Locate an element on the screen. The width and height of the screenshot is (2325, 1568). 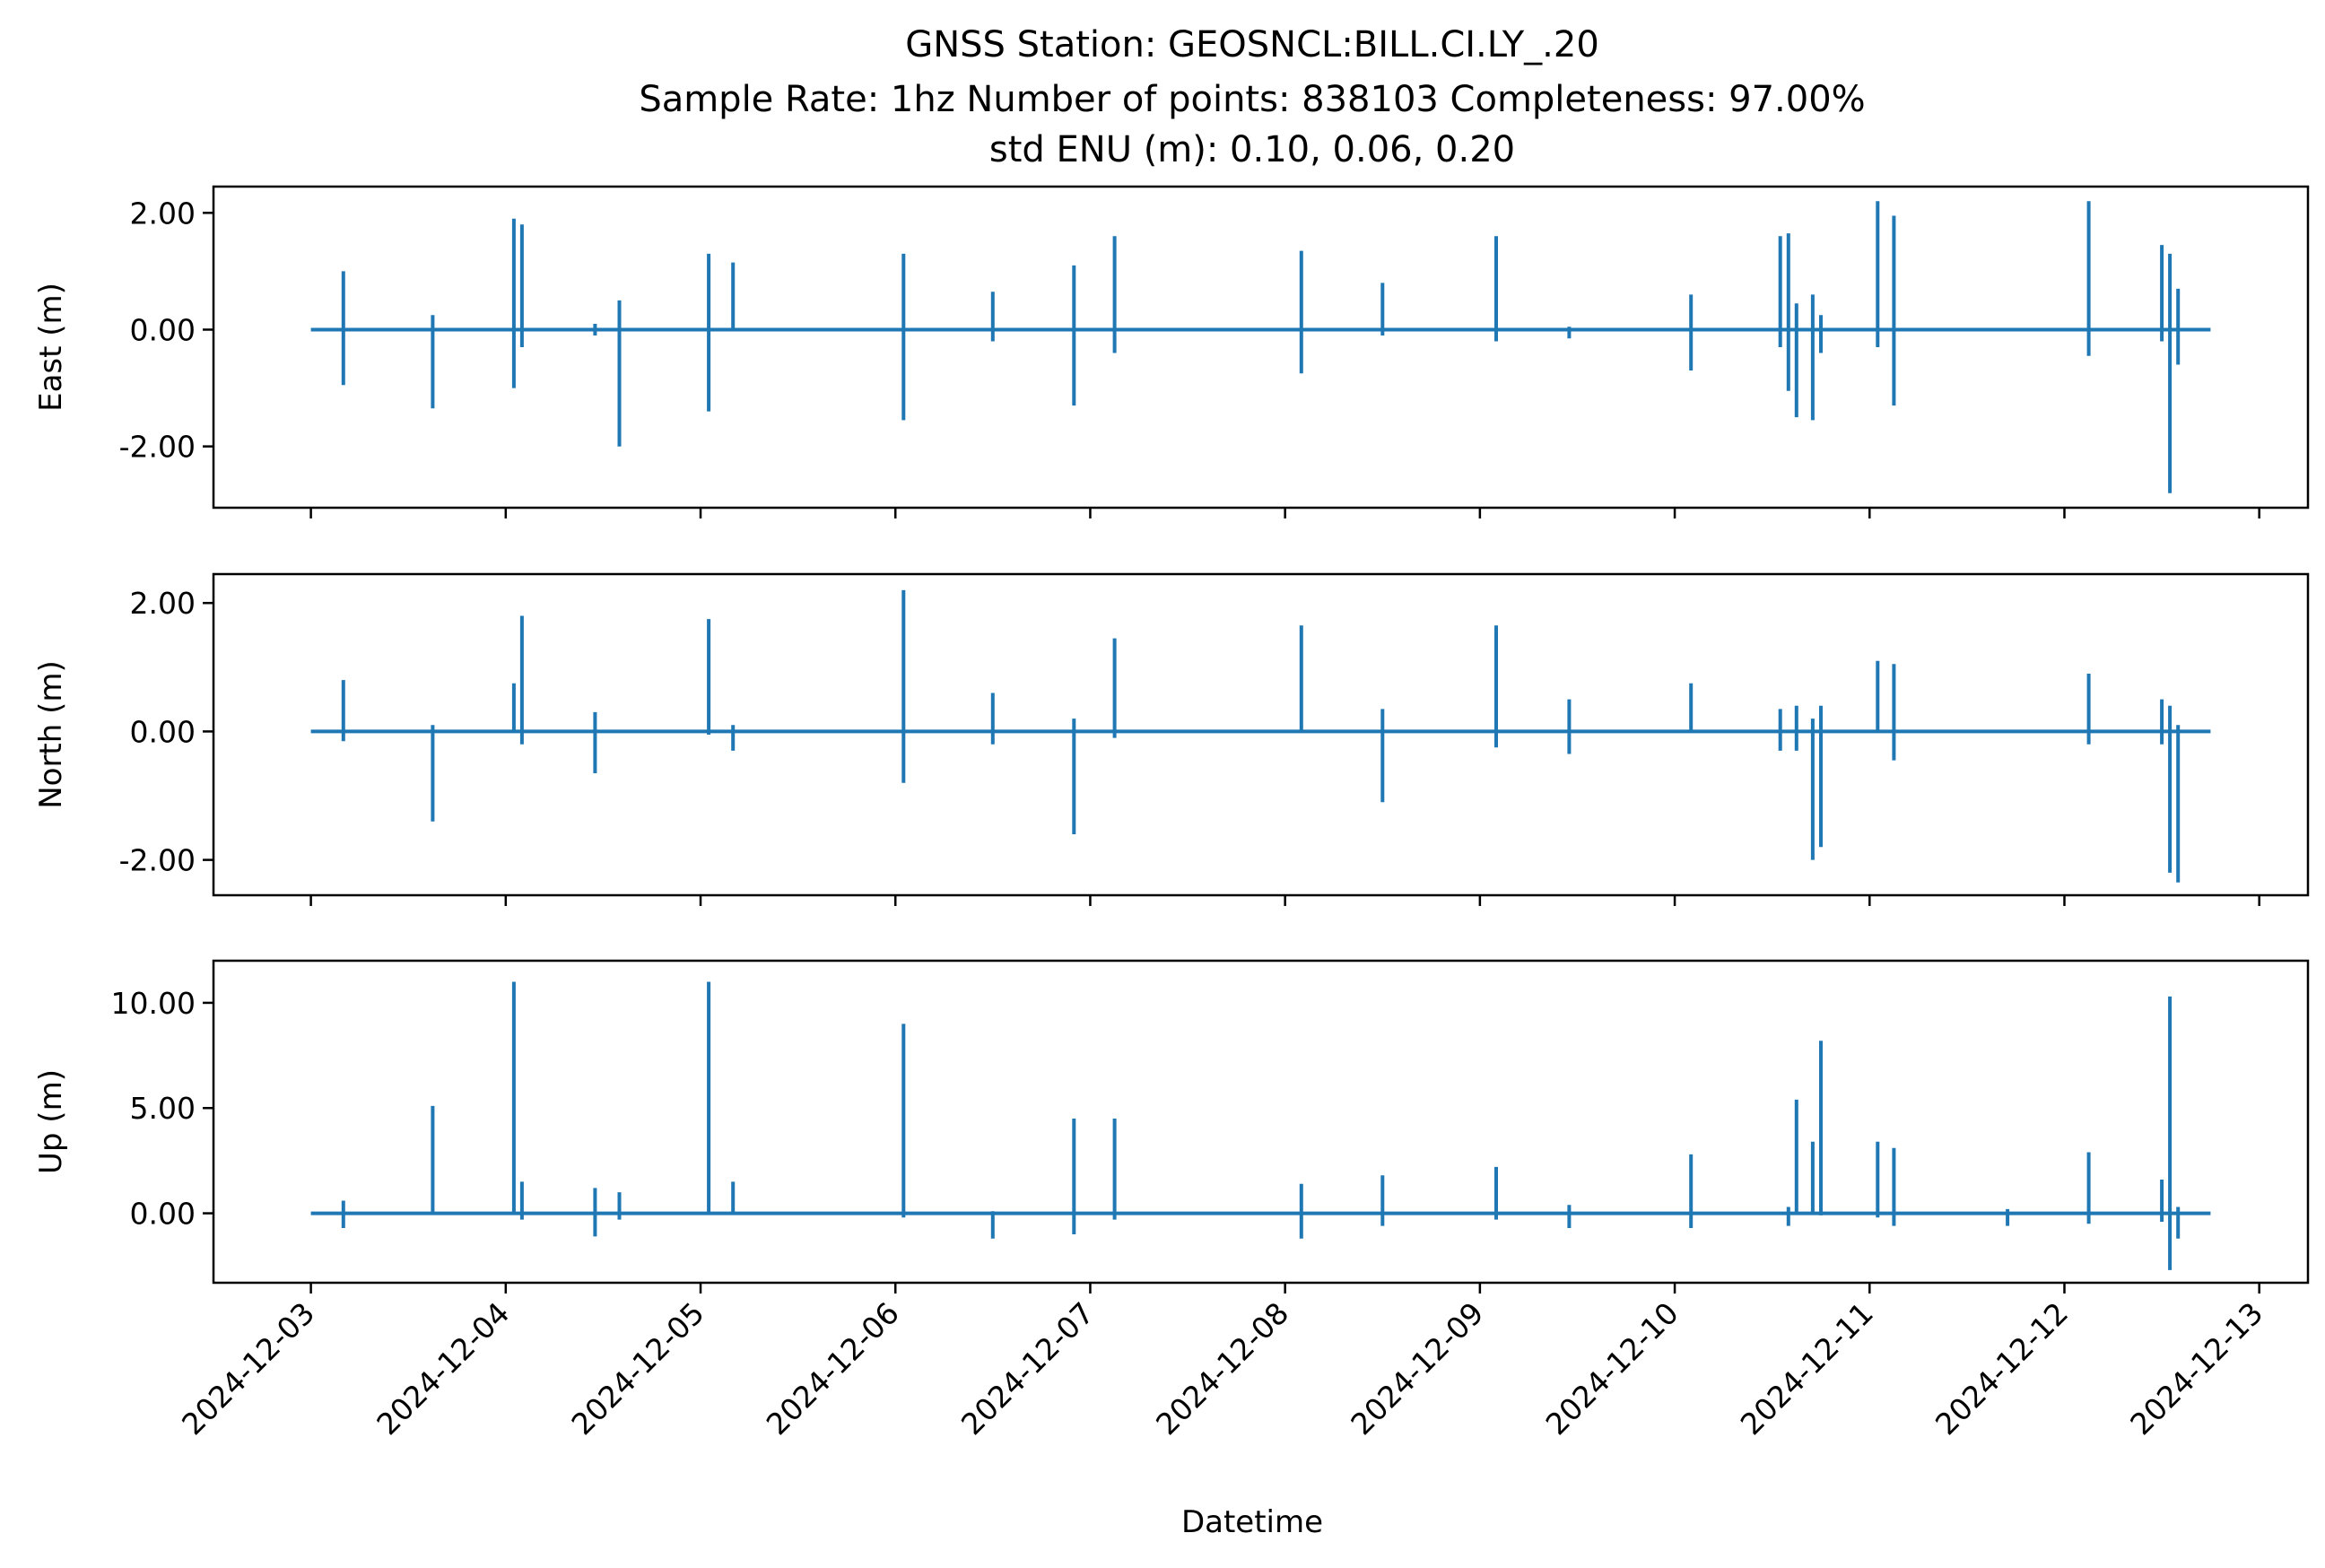
y-axis-label-2: Up (m) is located at coordinates (51, 1122).